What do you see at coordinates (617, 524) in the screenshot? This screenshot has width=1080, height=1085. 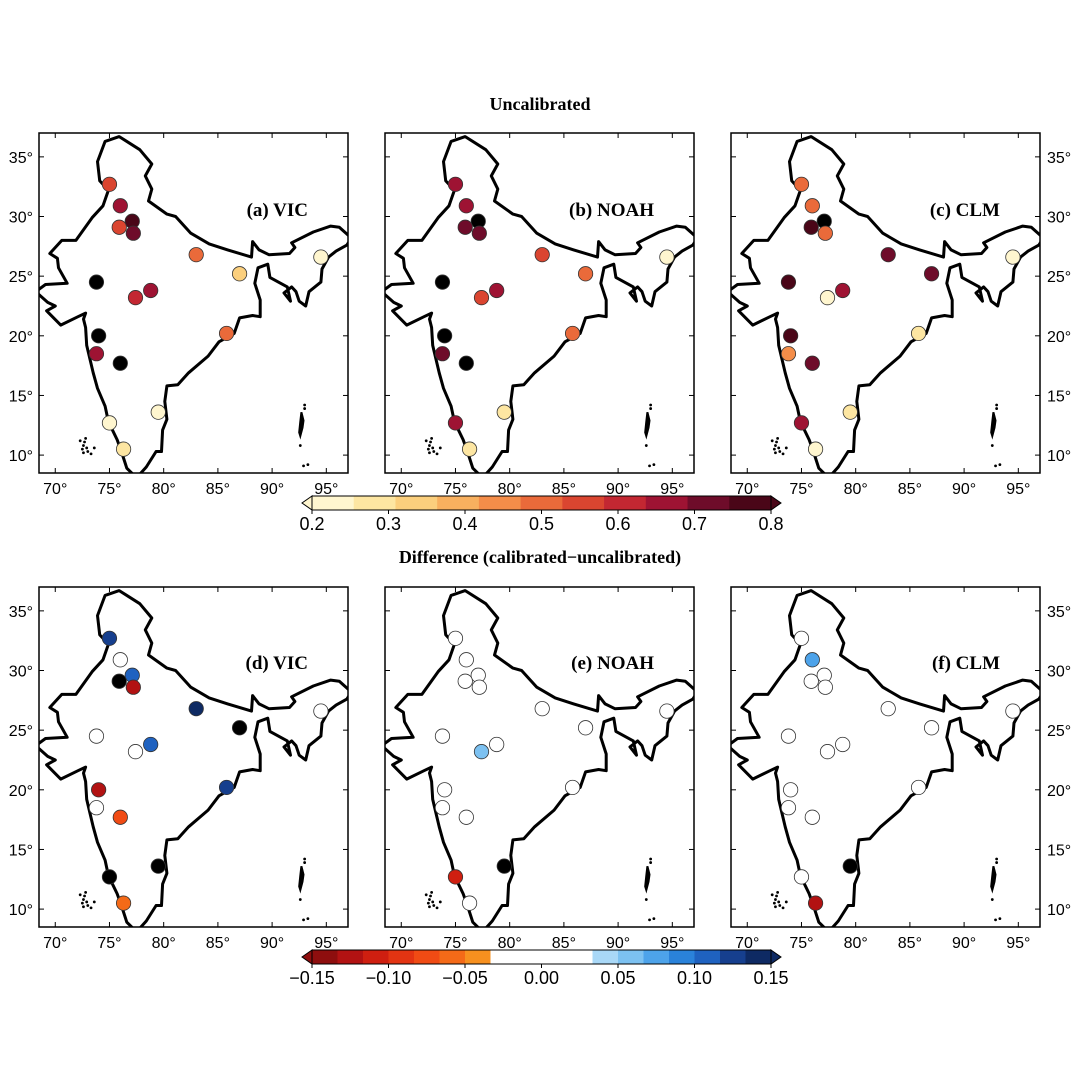 I see `colorbar-tick-label: 0.6` at bounding box center [617, 524].